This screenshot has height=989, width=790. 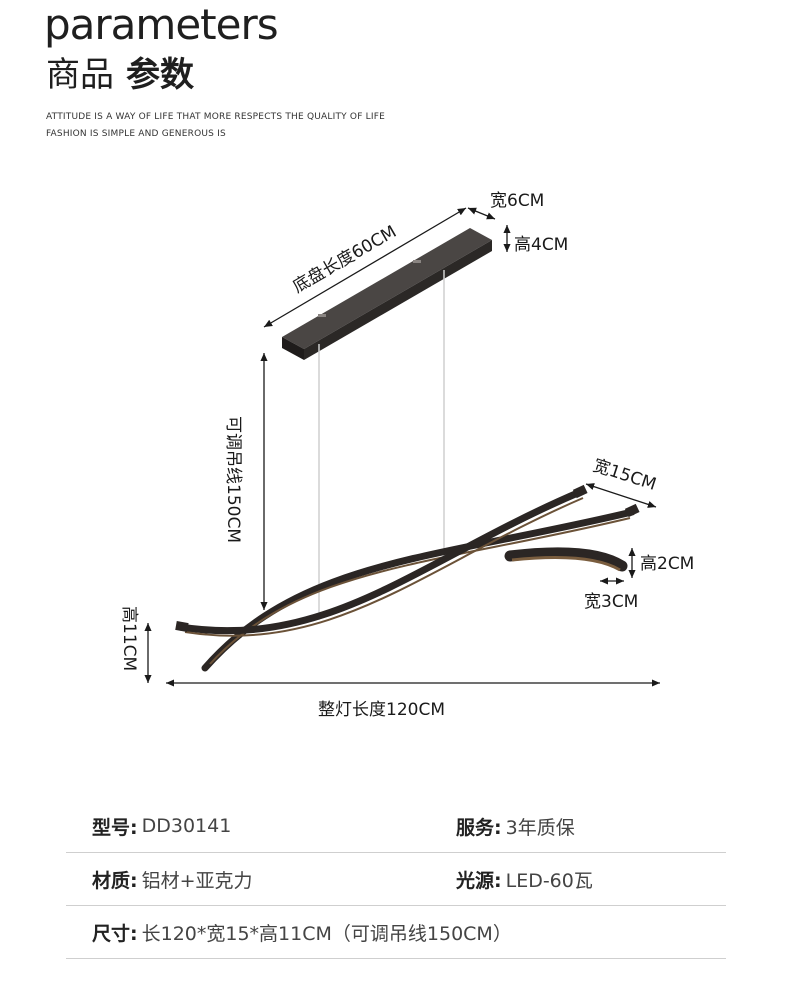 I want to click on spec-row-2: 材质: 铝材+亚克力 光源: LED-60瓦, so click(x=396, y=879).